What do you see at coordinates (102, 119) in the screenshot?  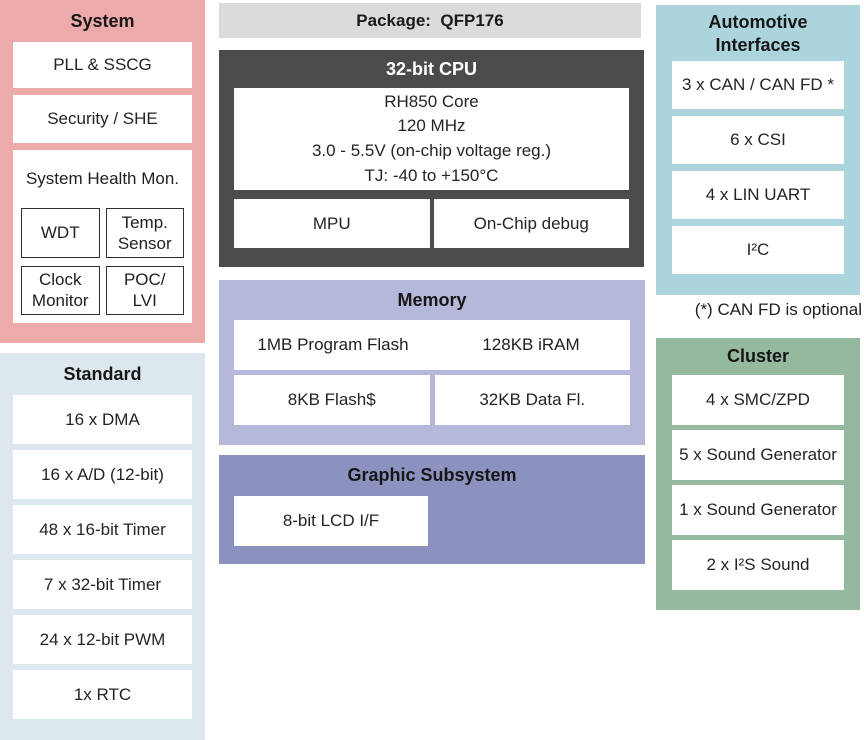 I see `security-she-block: Security / SHE` at bounding box center [102, 119].